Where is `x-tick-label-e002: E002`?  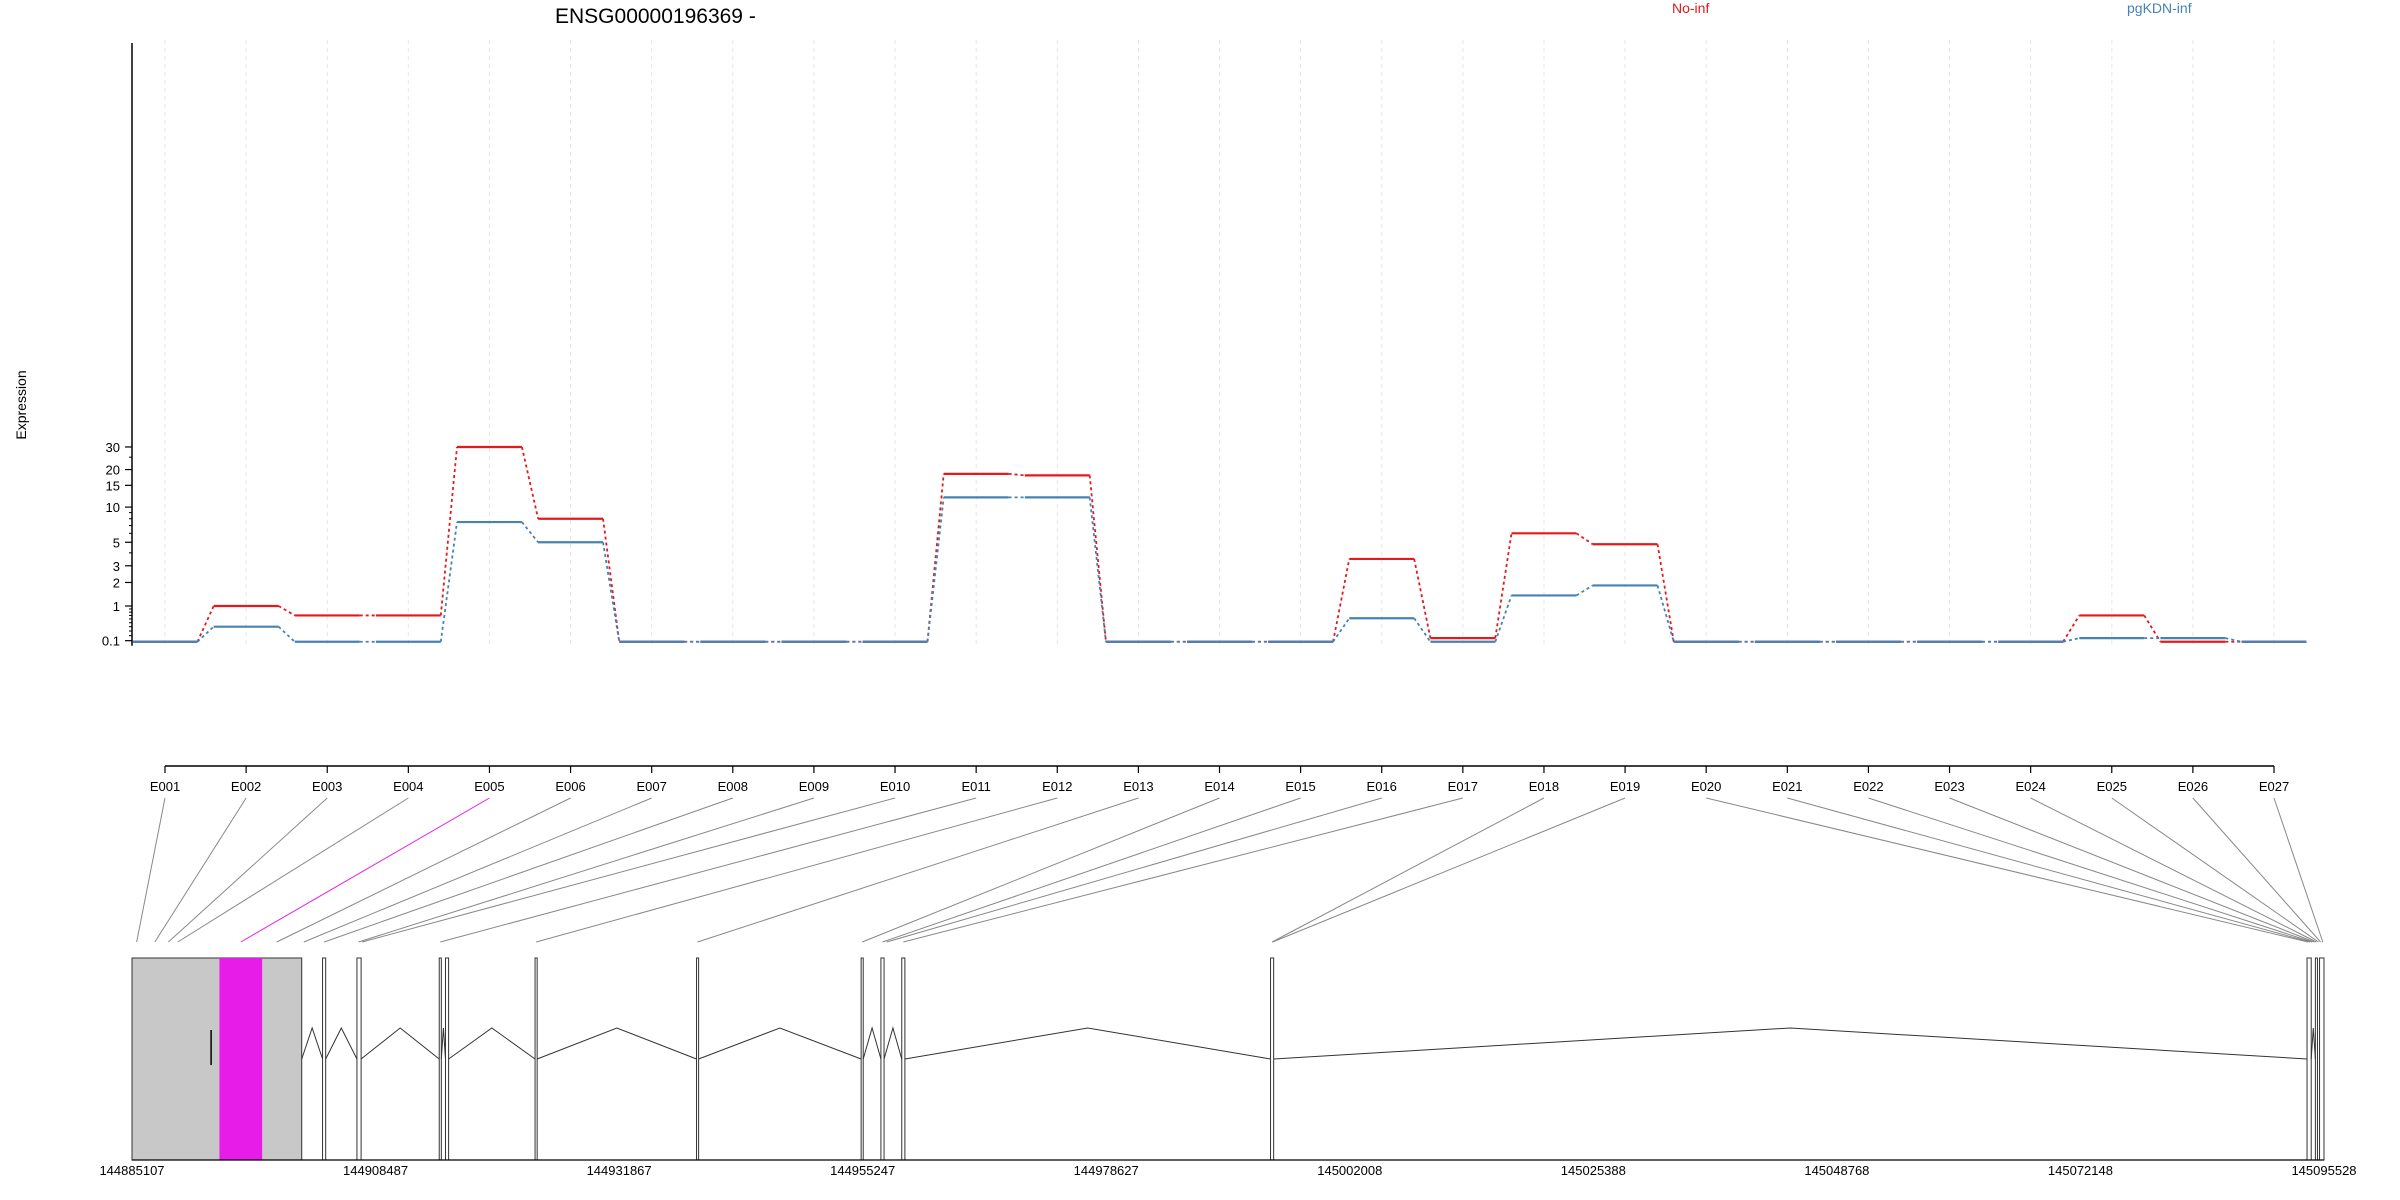 x-tick-label-e002: E002 is located at coordinates (246, 786).